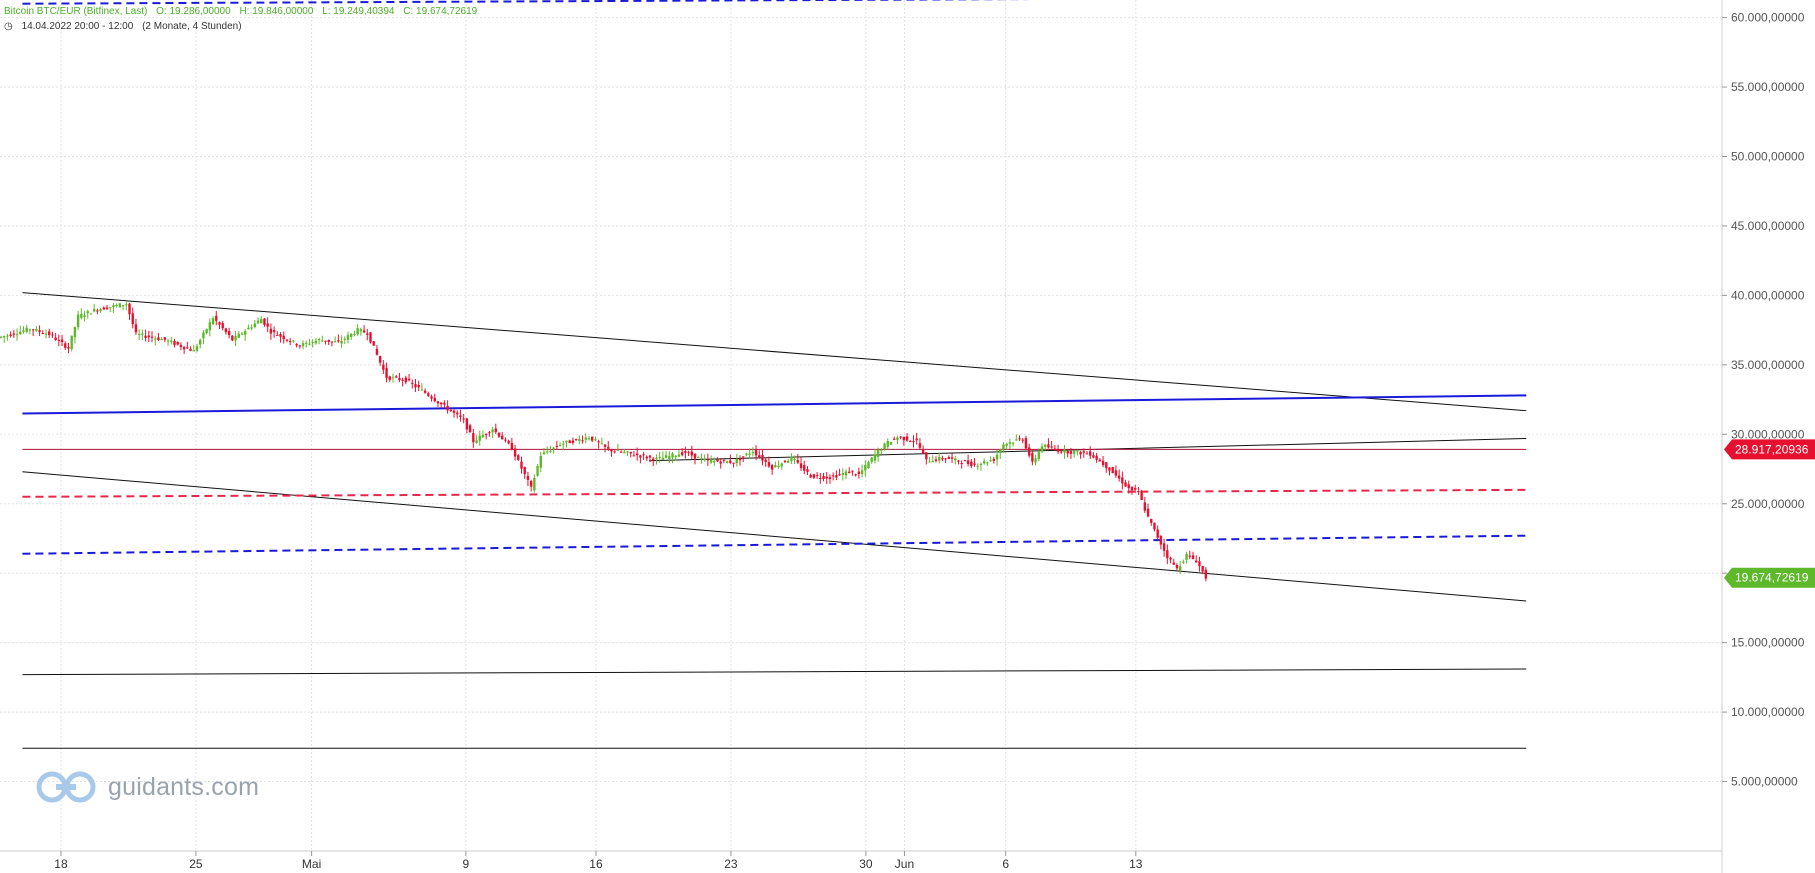 The width and height of the screenshot is (1815, 873). Describe the element at coordinates (465, 864) in the screenshot. I see `x-tick-label: 9` at that location.